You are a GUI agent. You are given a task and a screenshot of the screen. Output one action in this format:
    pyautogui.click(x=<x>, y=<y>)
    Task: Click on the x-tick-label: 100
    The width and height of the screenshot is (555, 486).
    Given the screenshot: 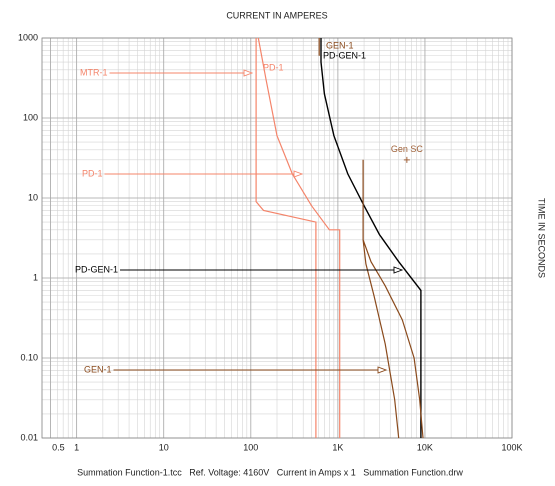 What is the action you would take?
    pyautogui.click(x=250, y=447)
    